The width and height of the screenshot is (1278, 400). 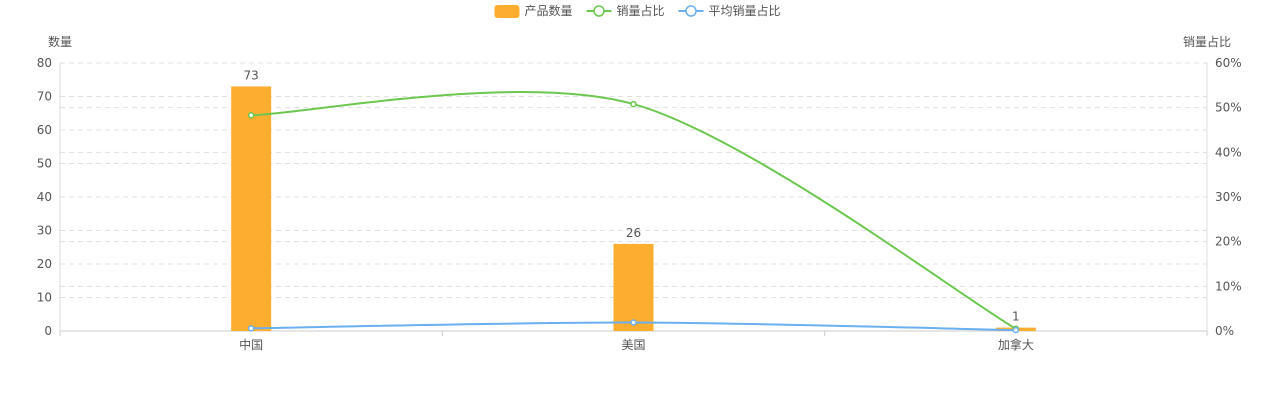 I want to click on y-left-tick-label: 20, so click(x=44, y=264).